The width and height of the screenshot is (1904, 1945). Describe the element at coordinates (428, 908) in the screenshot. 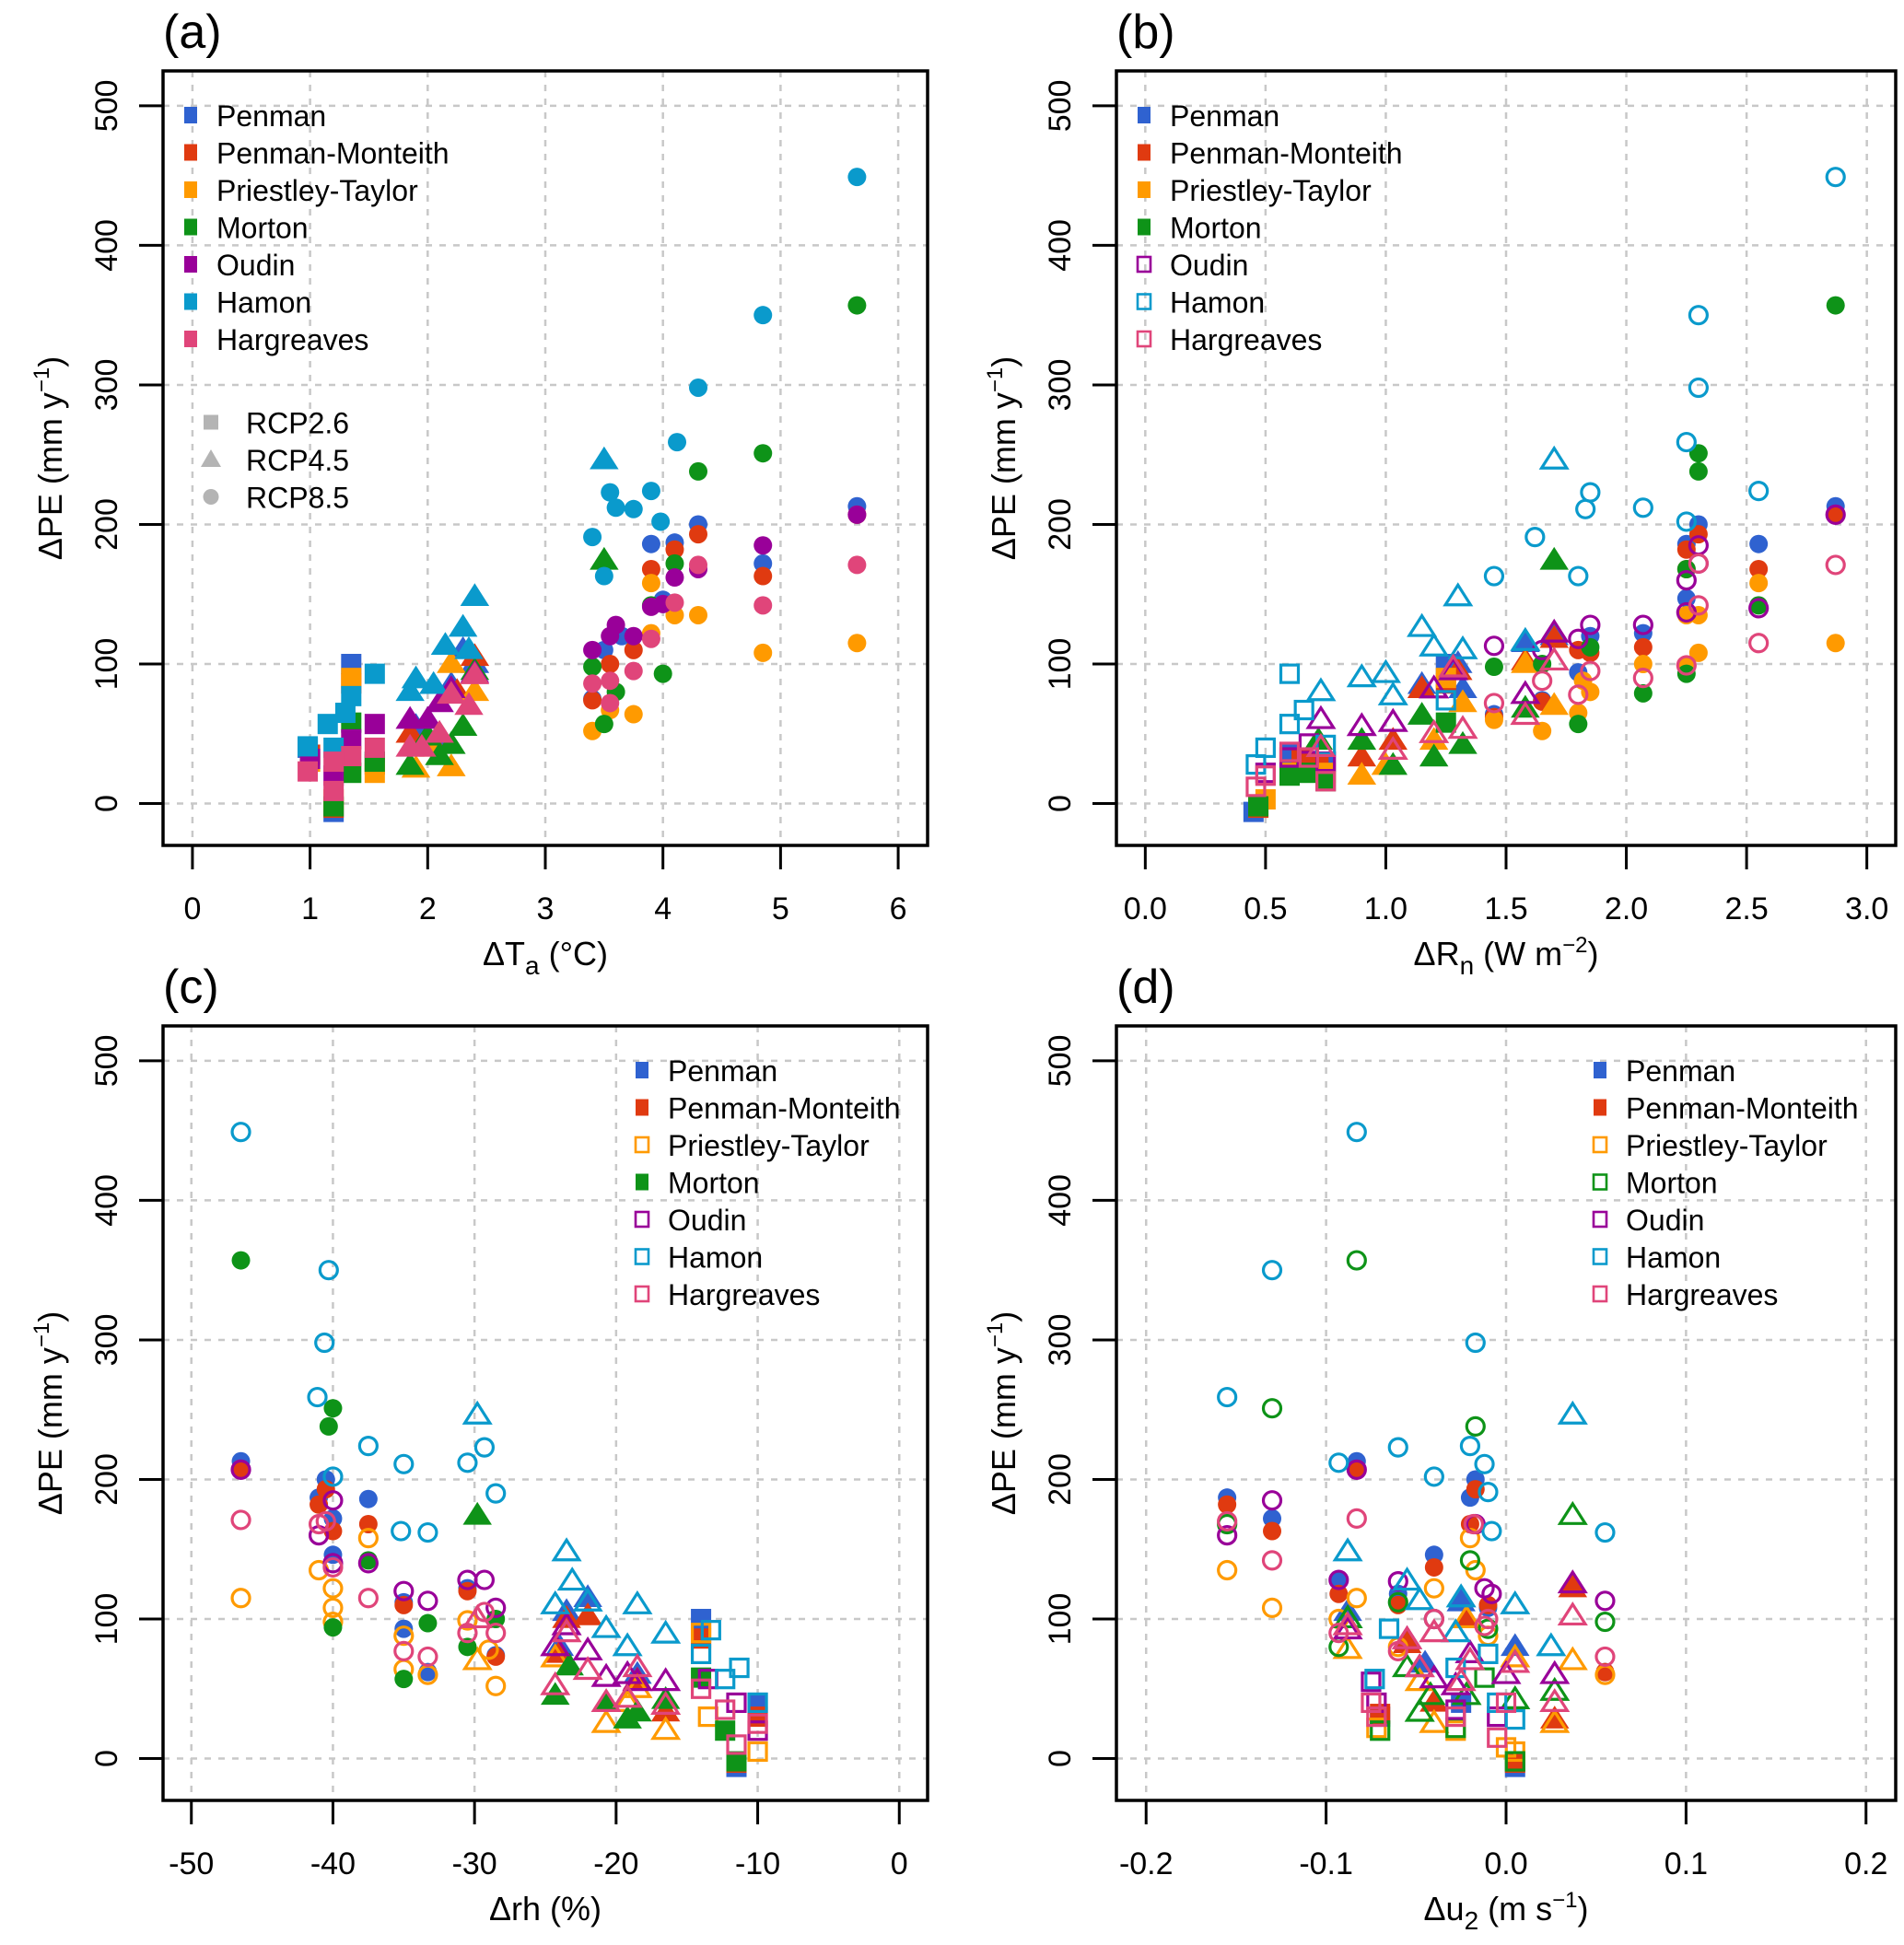

I see `x-tick-label: 2` at that location.